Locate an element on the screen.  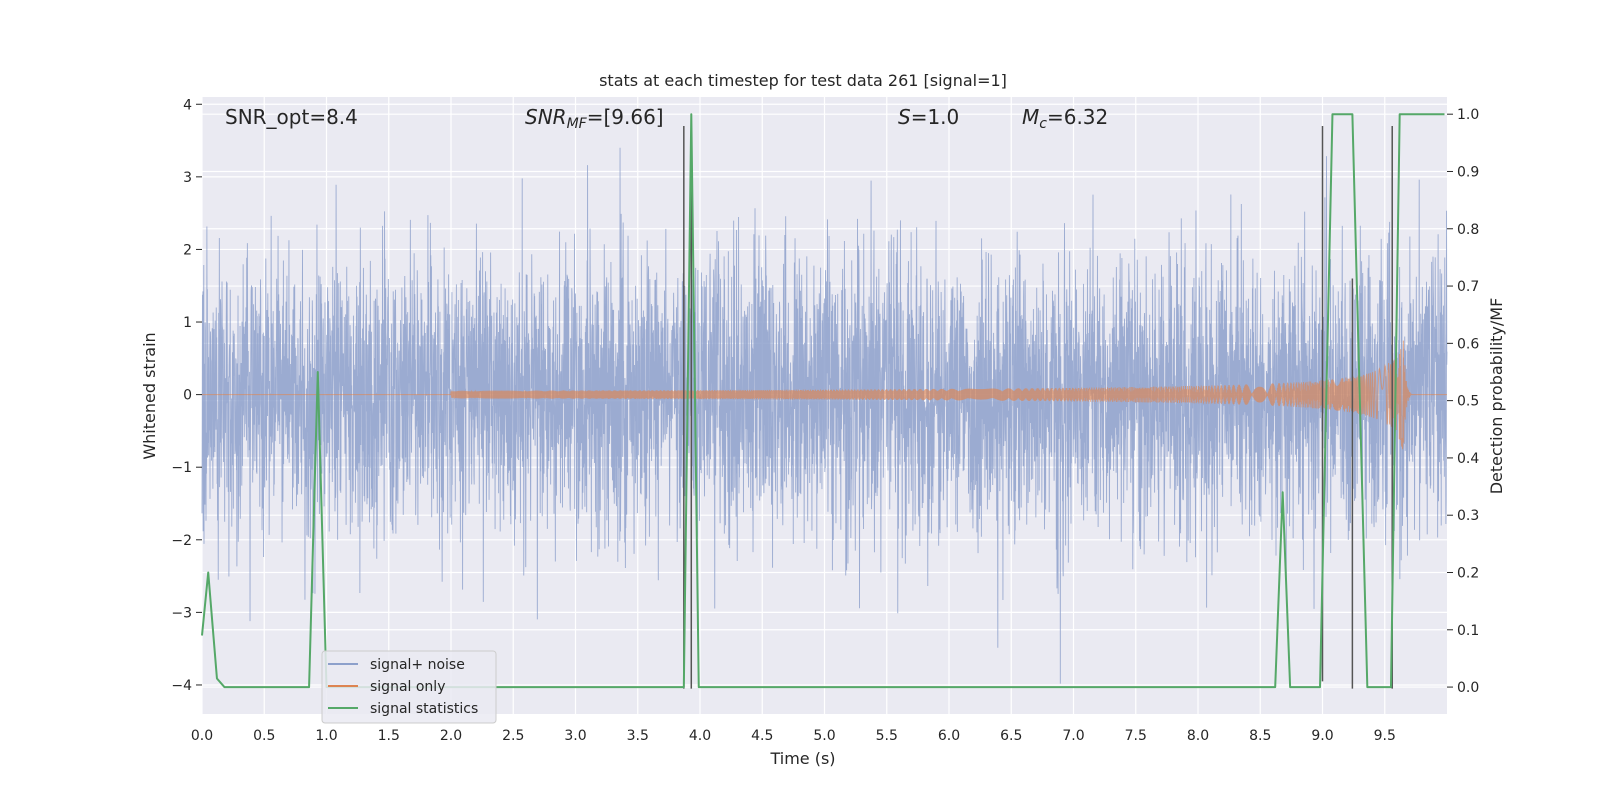
x-tick-label: 9.0 is located at coordinates (1322, 736).